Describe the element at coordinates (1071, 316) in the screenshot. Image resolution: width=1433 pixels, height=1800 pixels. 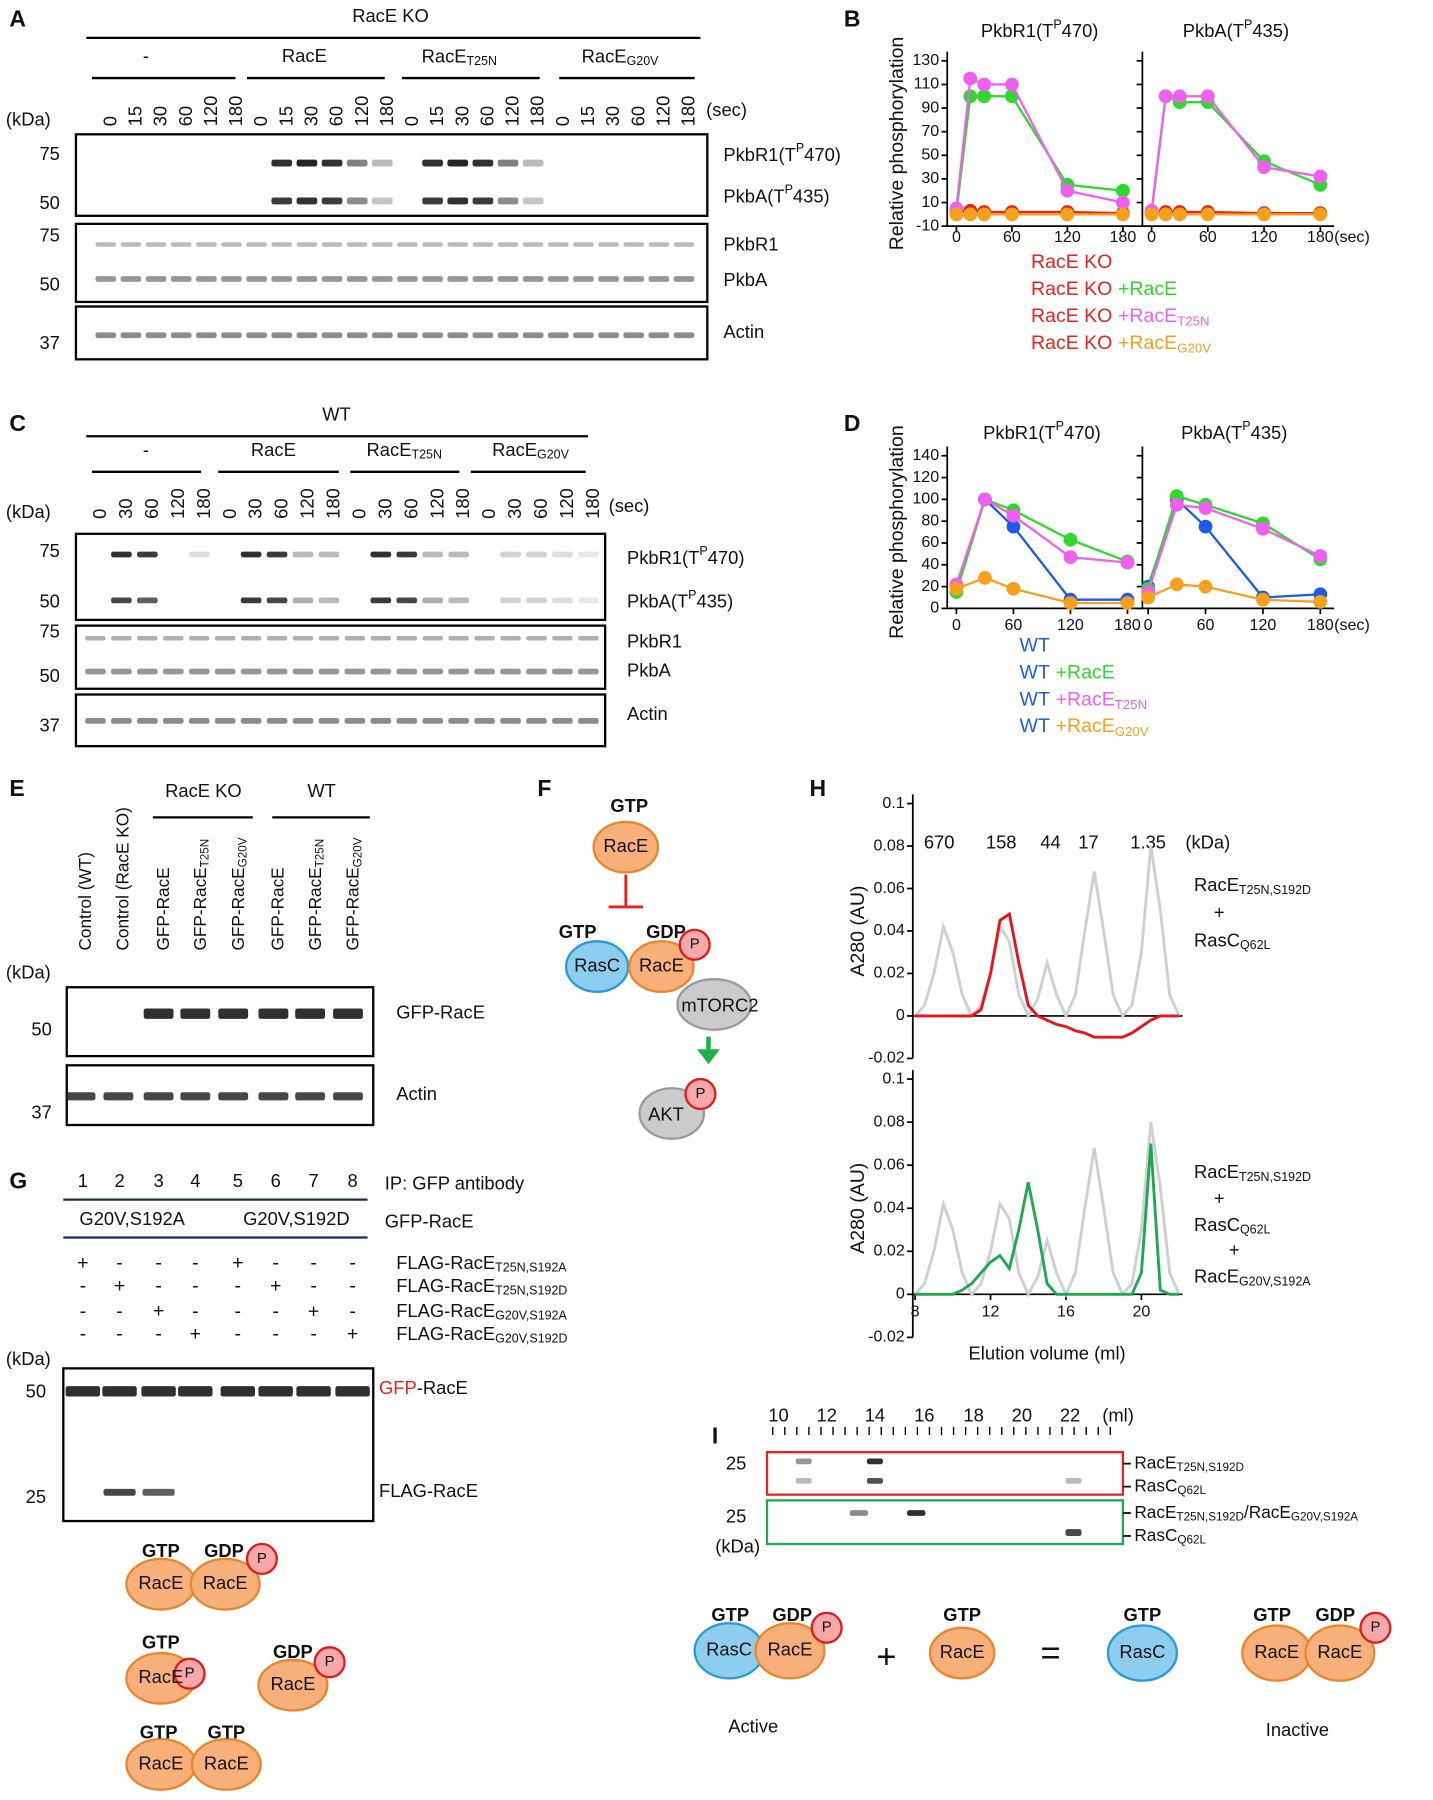
I see `legend-prefix: RacE KO` at that location.